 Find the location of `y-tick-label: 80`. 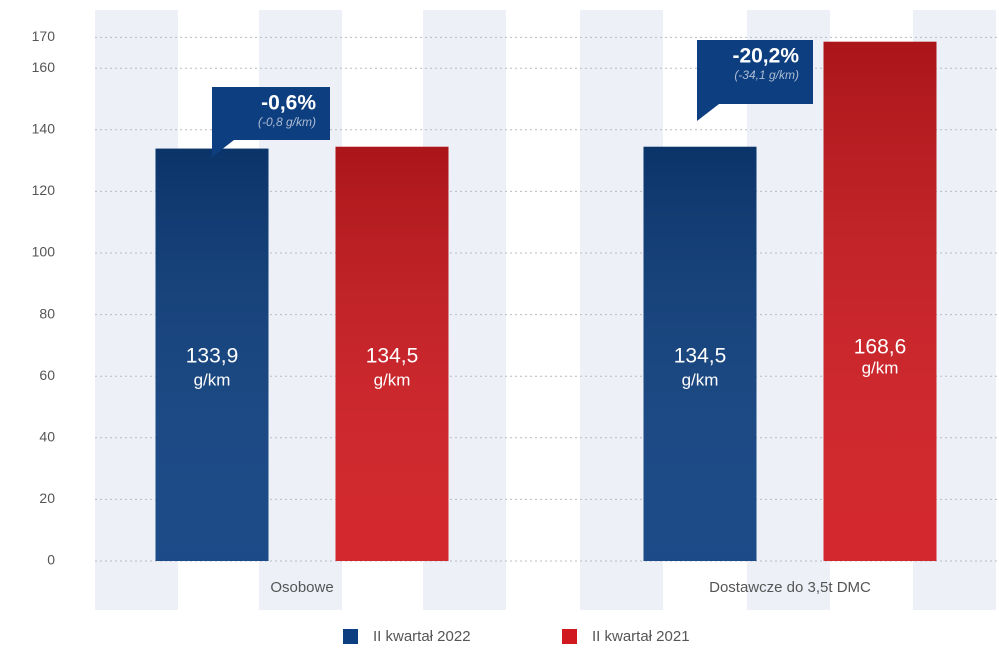

y-tick-label: 80 is located at coordinates (47, 313).